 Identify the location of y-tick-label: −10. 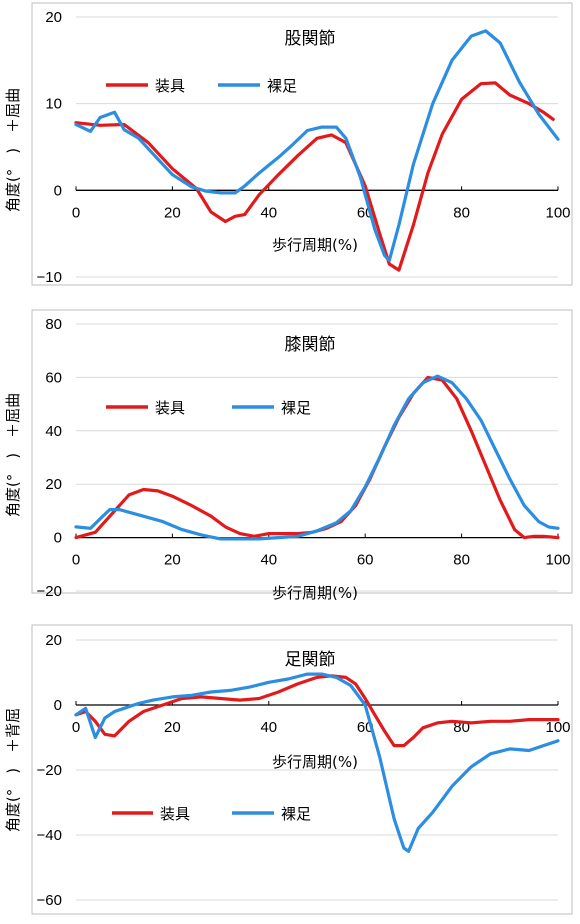
(49, 277).